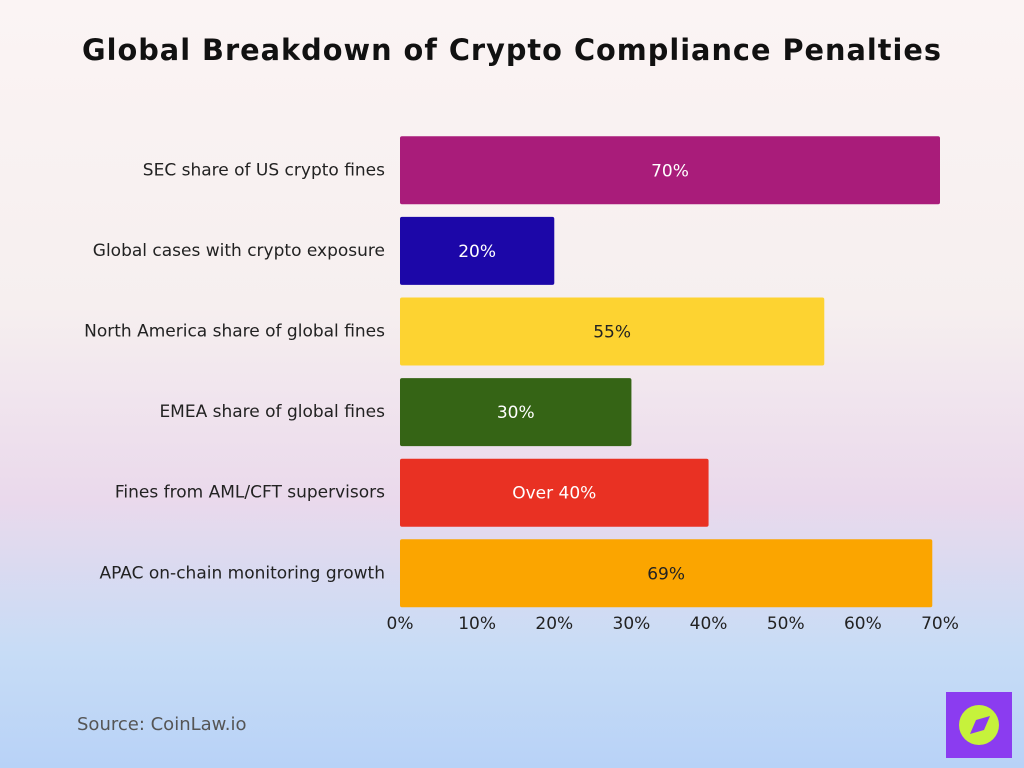 This screenshot has width=1024, height=768. I want to click on category-label: North America share of global fines, so click(234, 332).